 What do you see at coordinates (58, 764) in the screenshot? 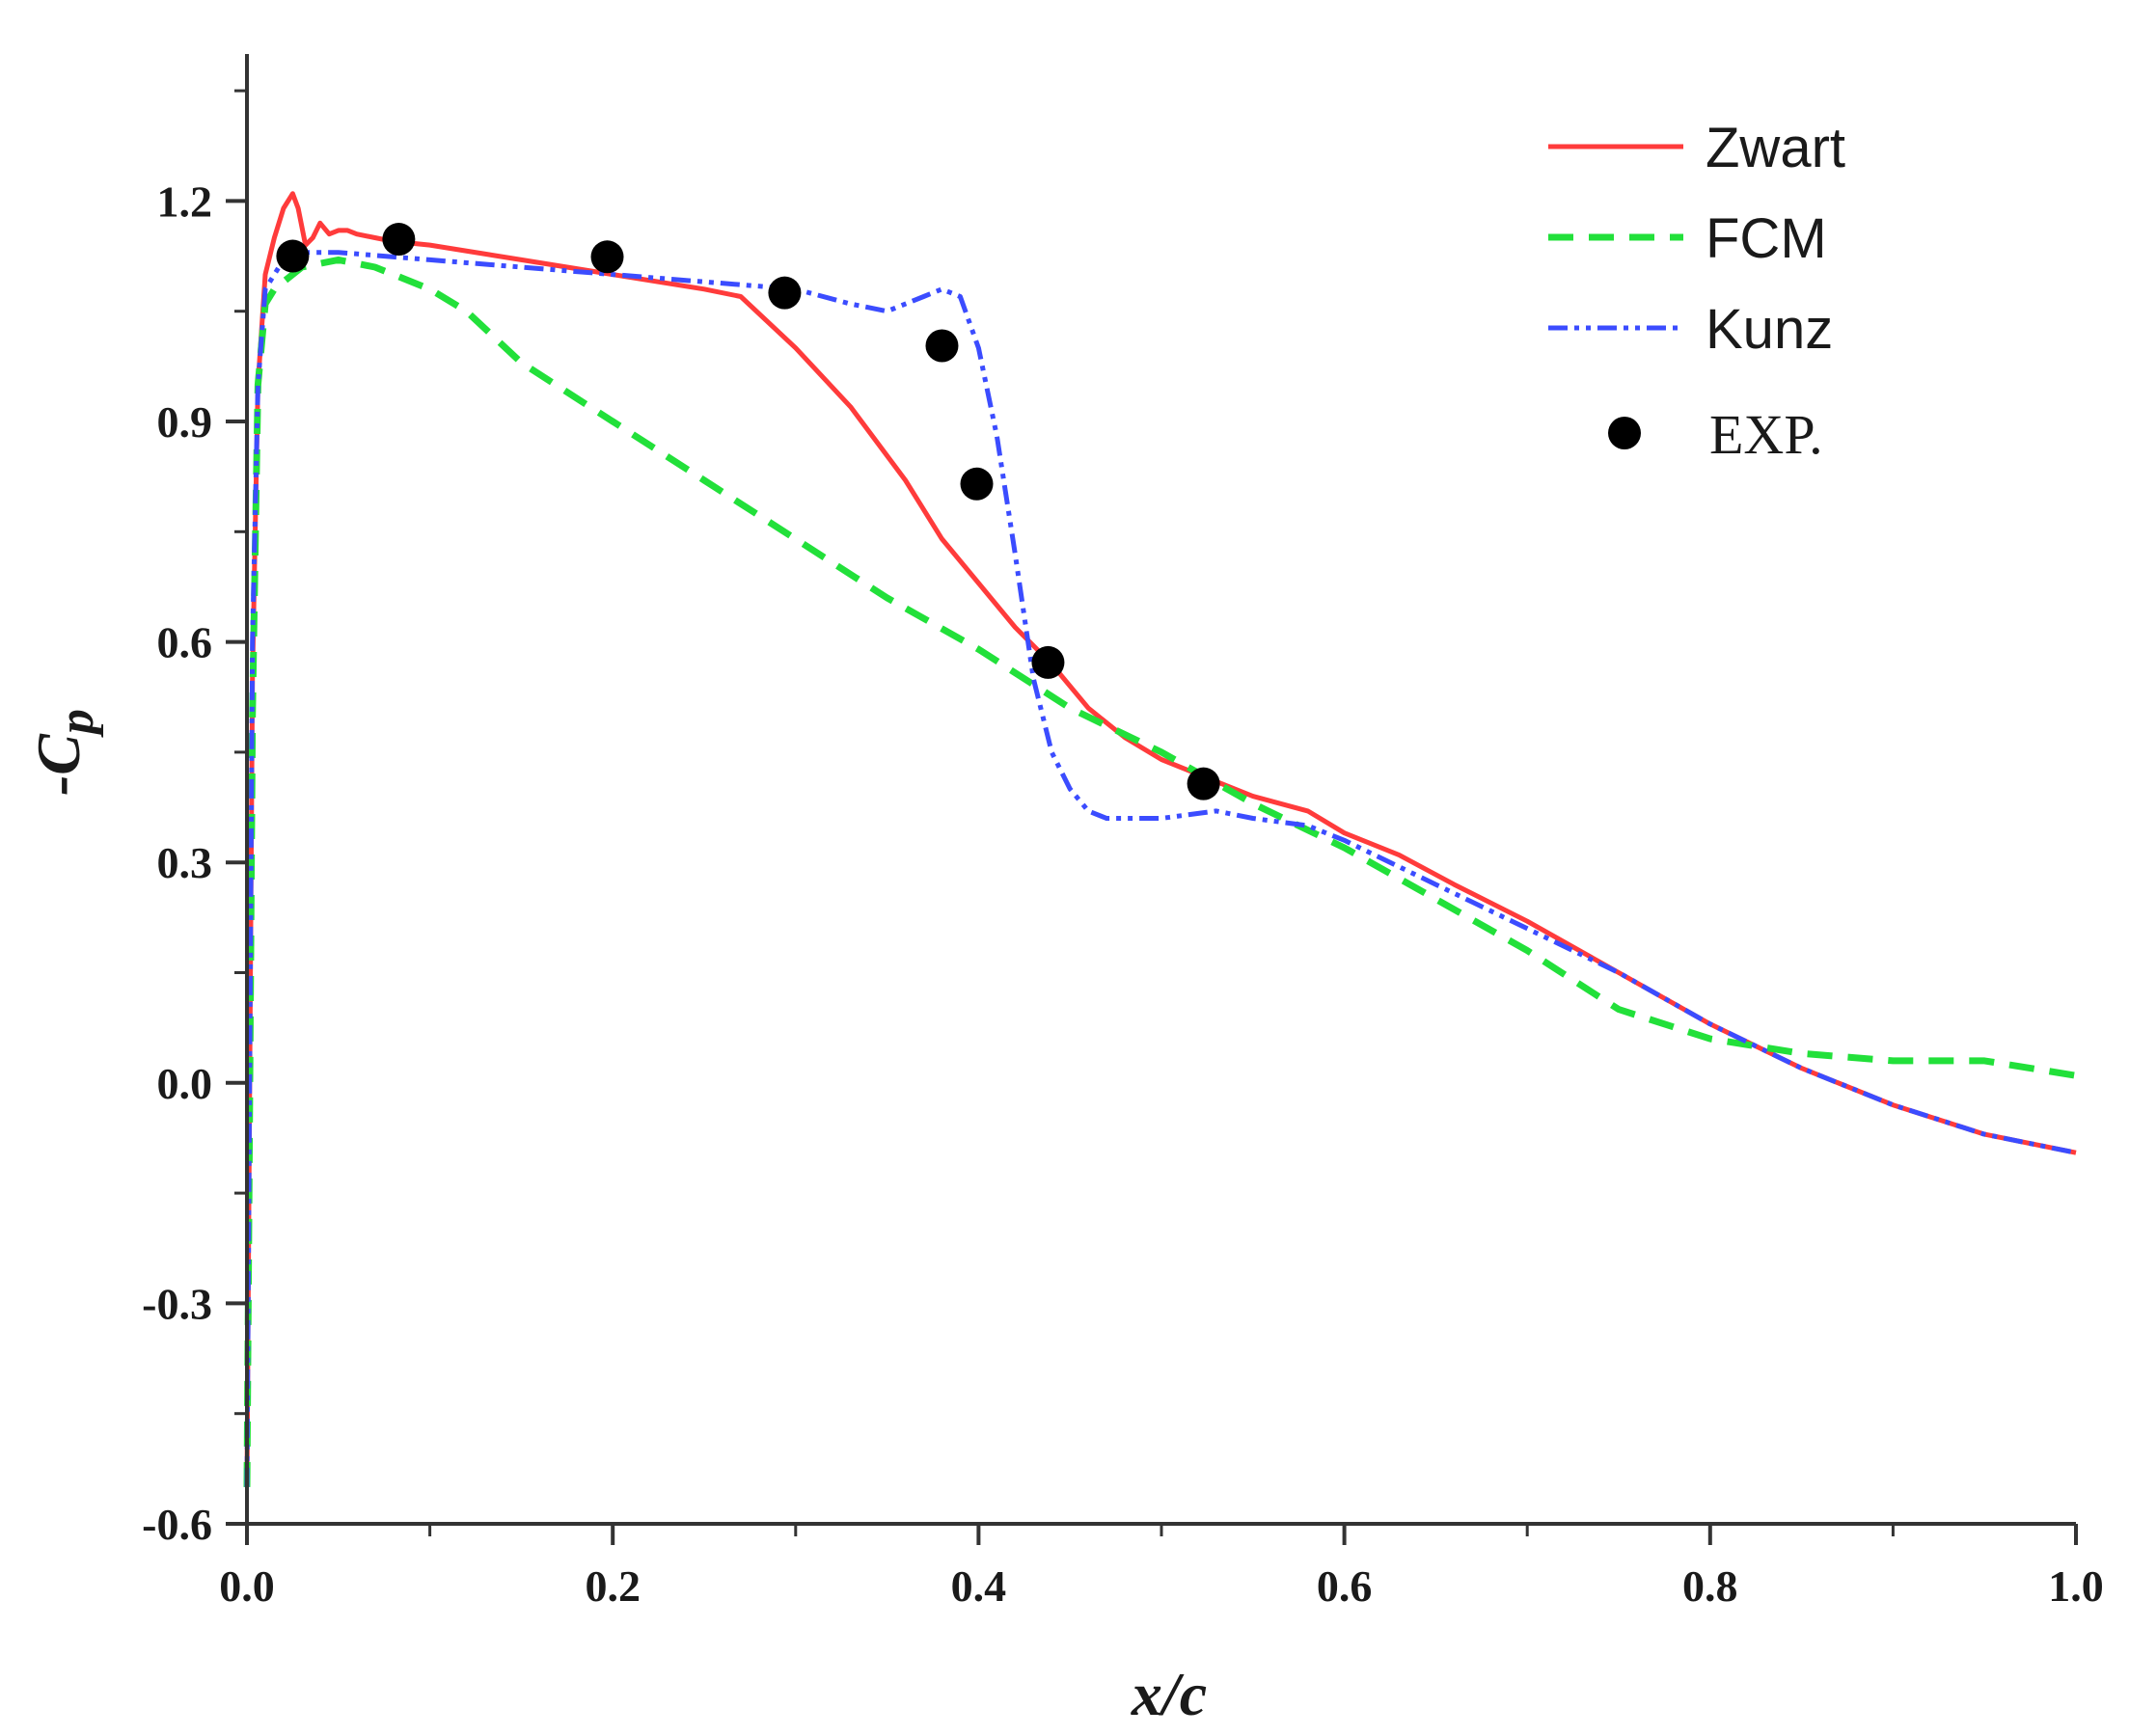
I see `y-axis-title-main: -C` at bounding box center [58, 764].